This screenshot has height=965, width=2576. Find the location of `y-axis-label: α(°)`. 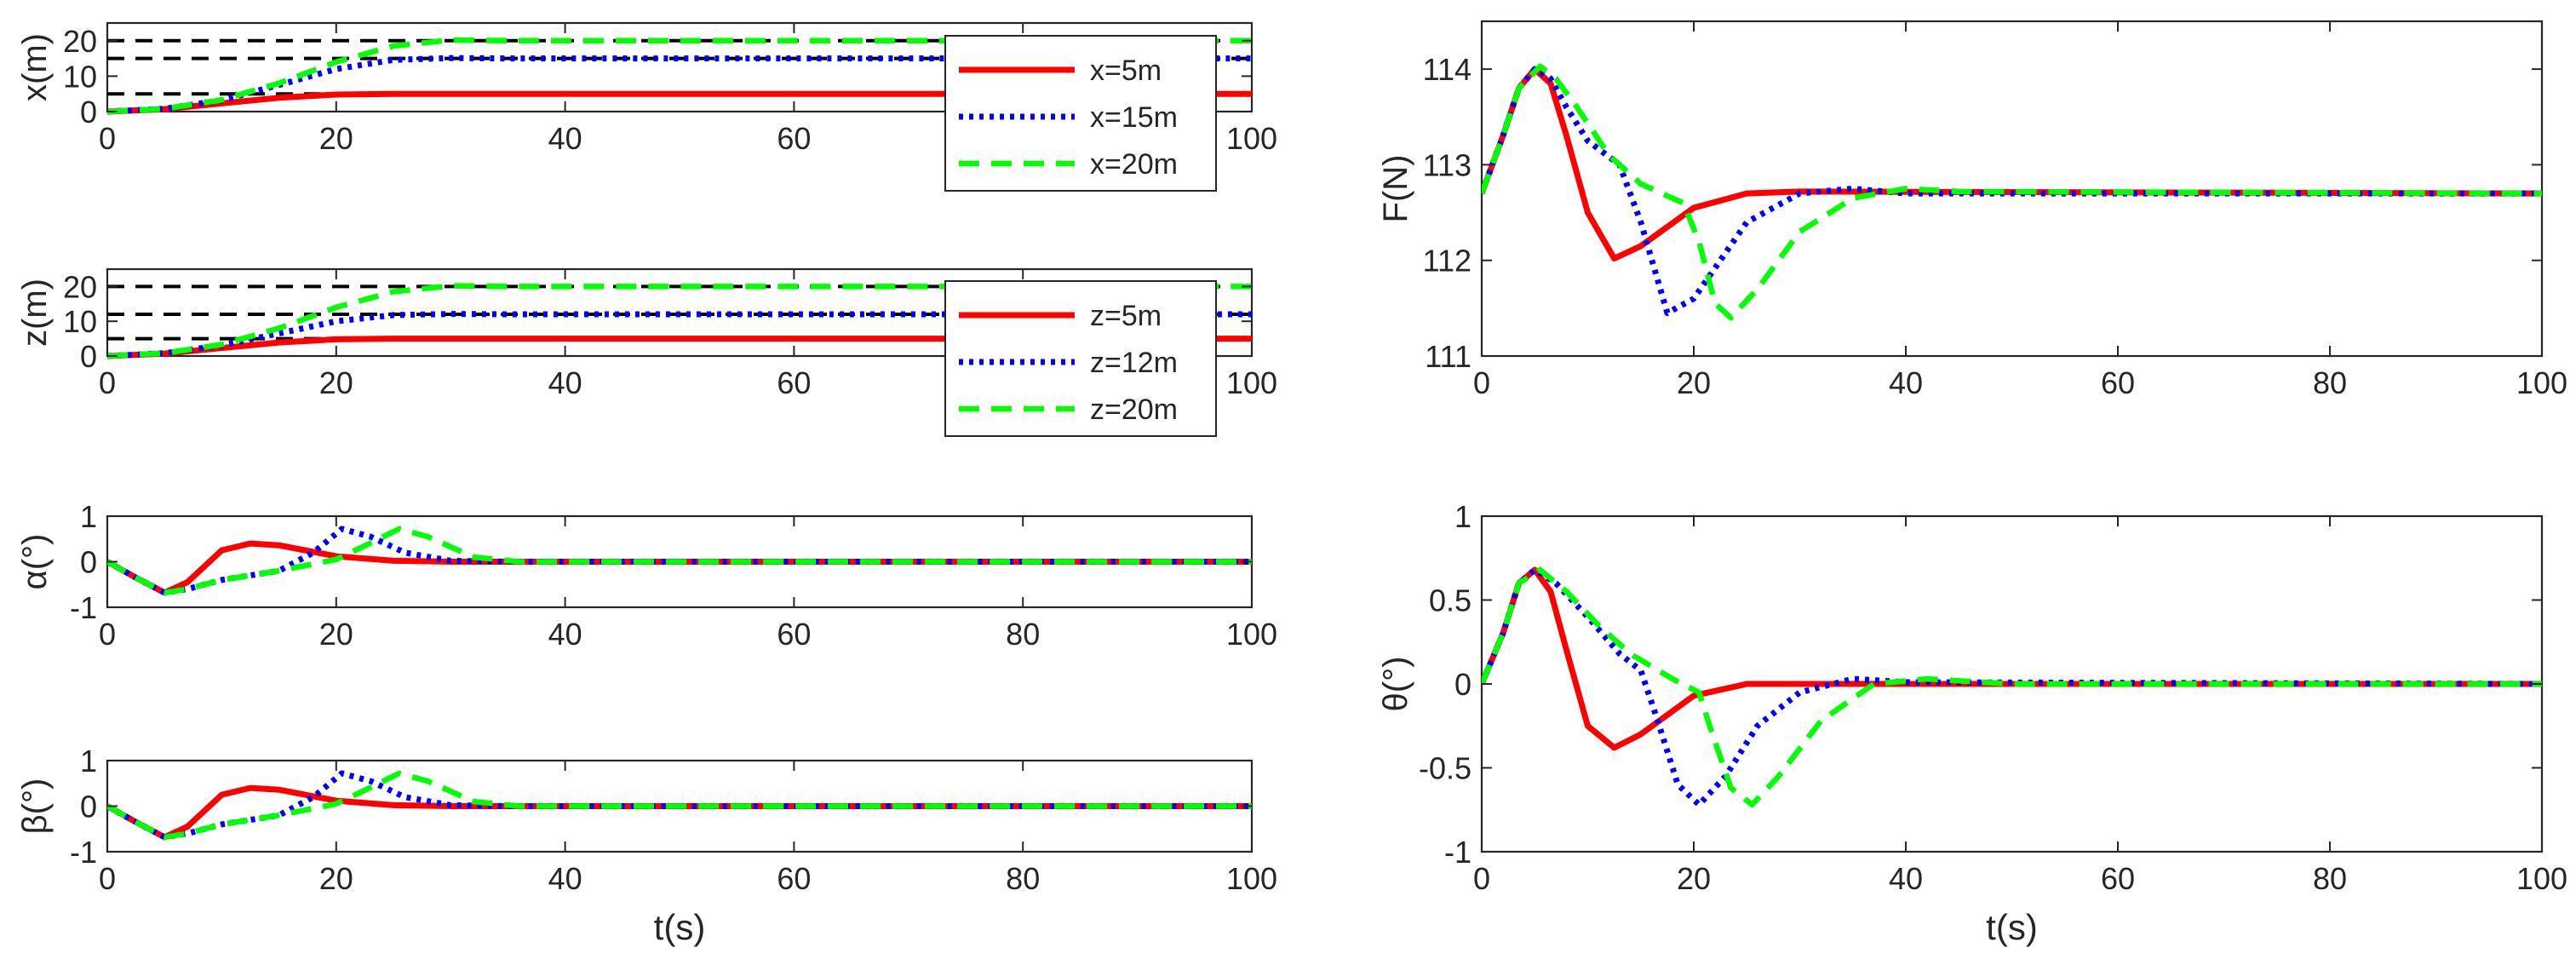

y-axis-label: α(°) is located at coordinates (35, 562).